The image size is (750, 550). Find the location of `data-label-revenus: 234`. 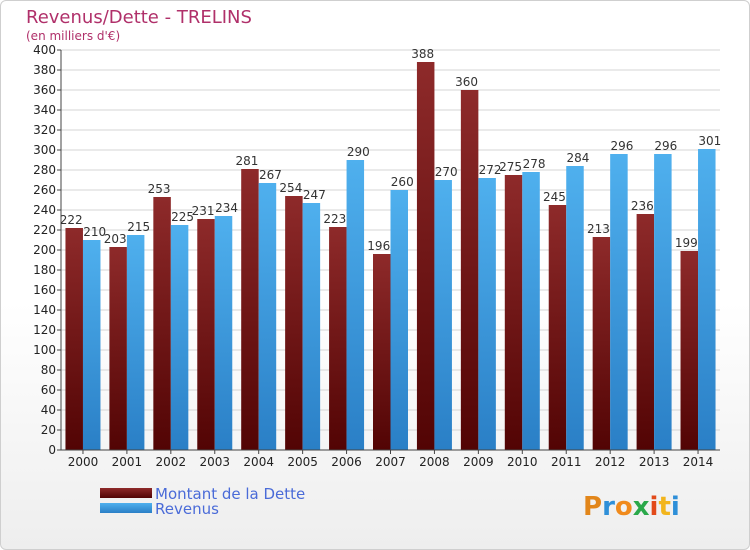

data-label-revenus: 234 is located at coordinates (226, 208).